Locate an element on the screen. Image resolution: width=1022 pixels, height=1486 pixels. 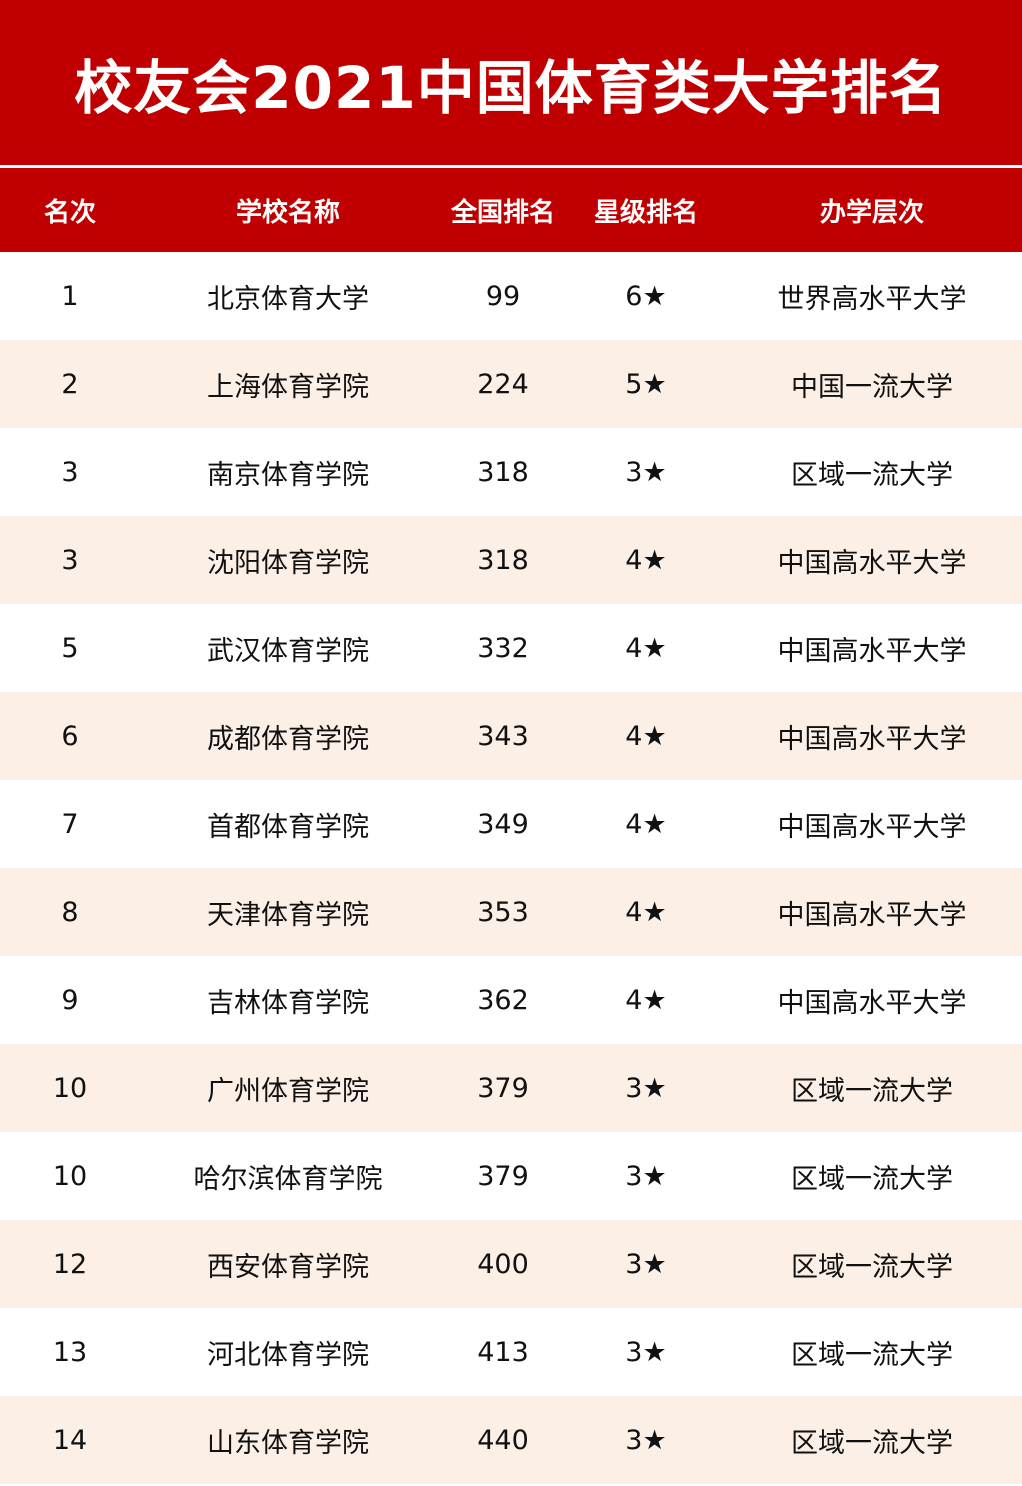
cell-rank: 12 is located at coordinates (70, 1264).